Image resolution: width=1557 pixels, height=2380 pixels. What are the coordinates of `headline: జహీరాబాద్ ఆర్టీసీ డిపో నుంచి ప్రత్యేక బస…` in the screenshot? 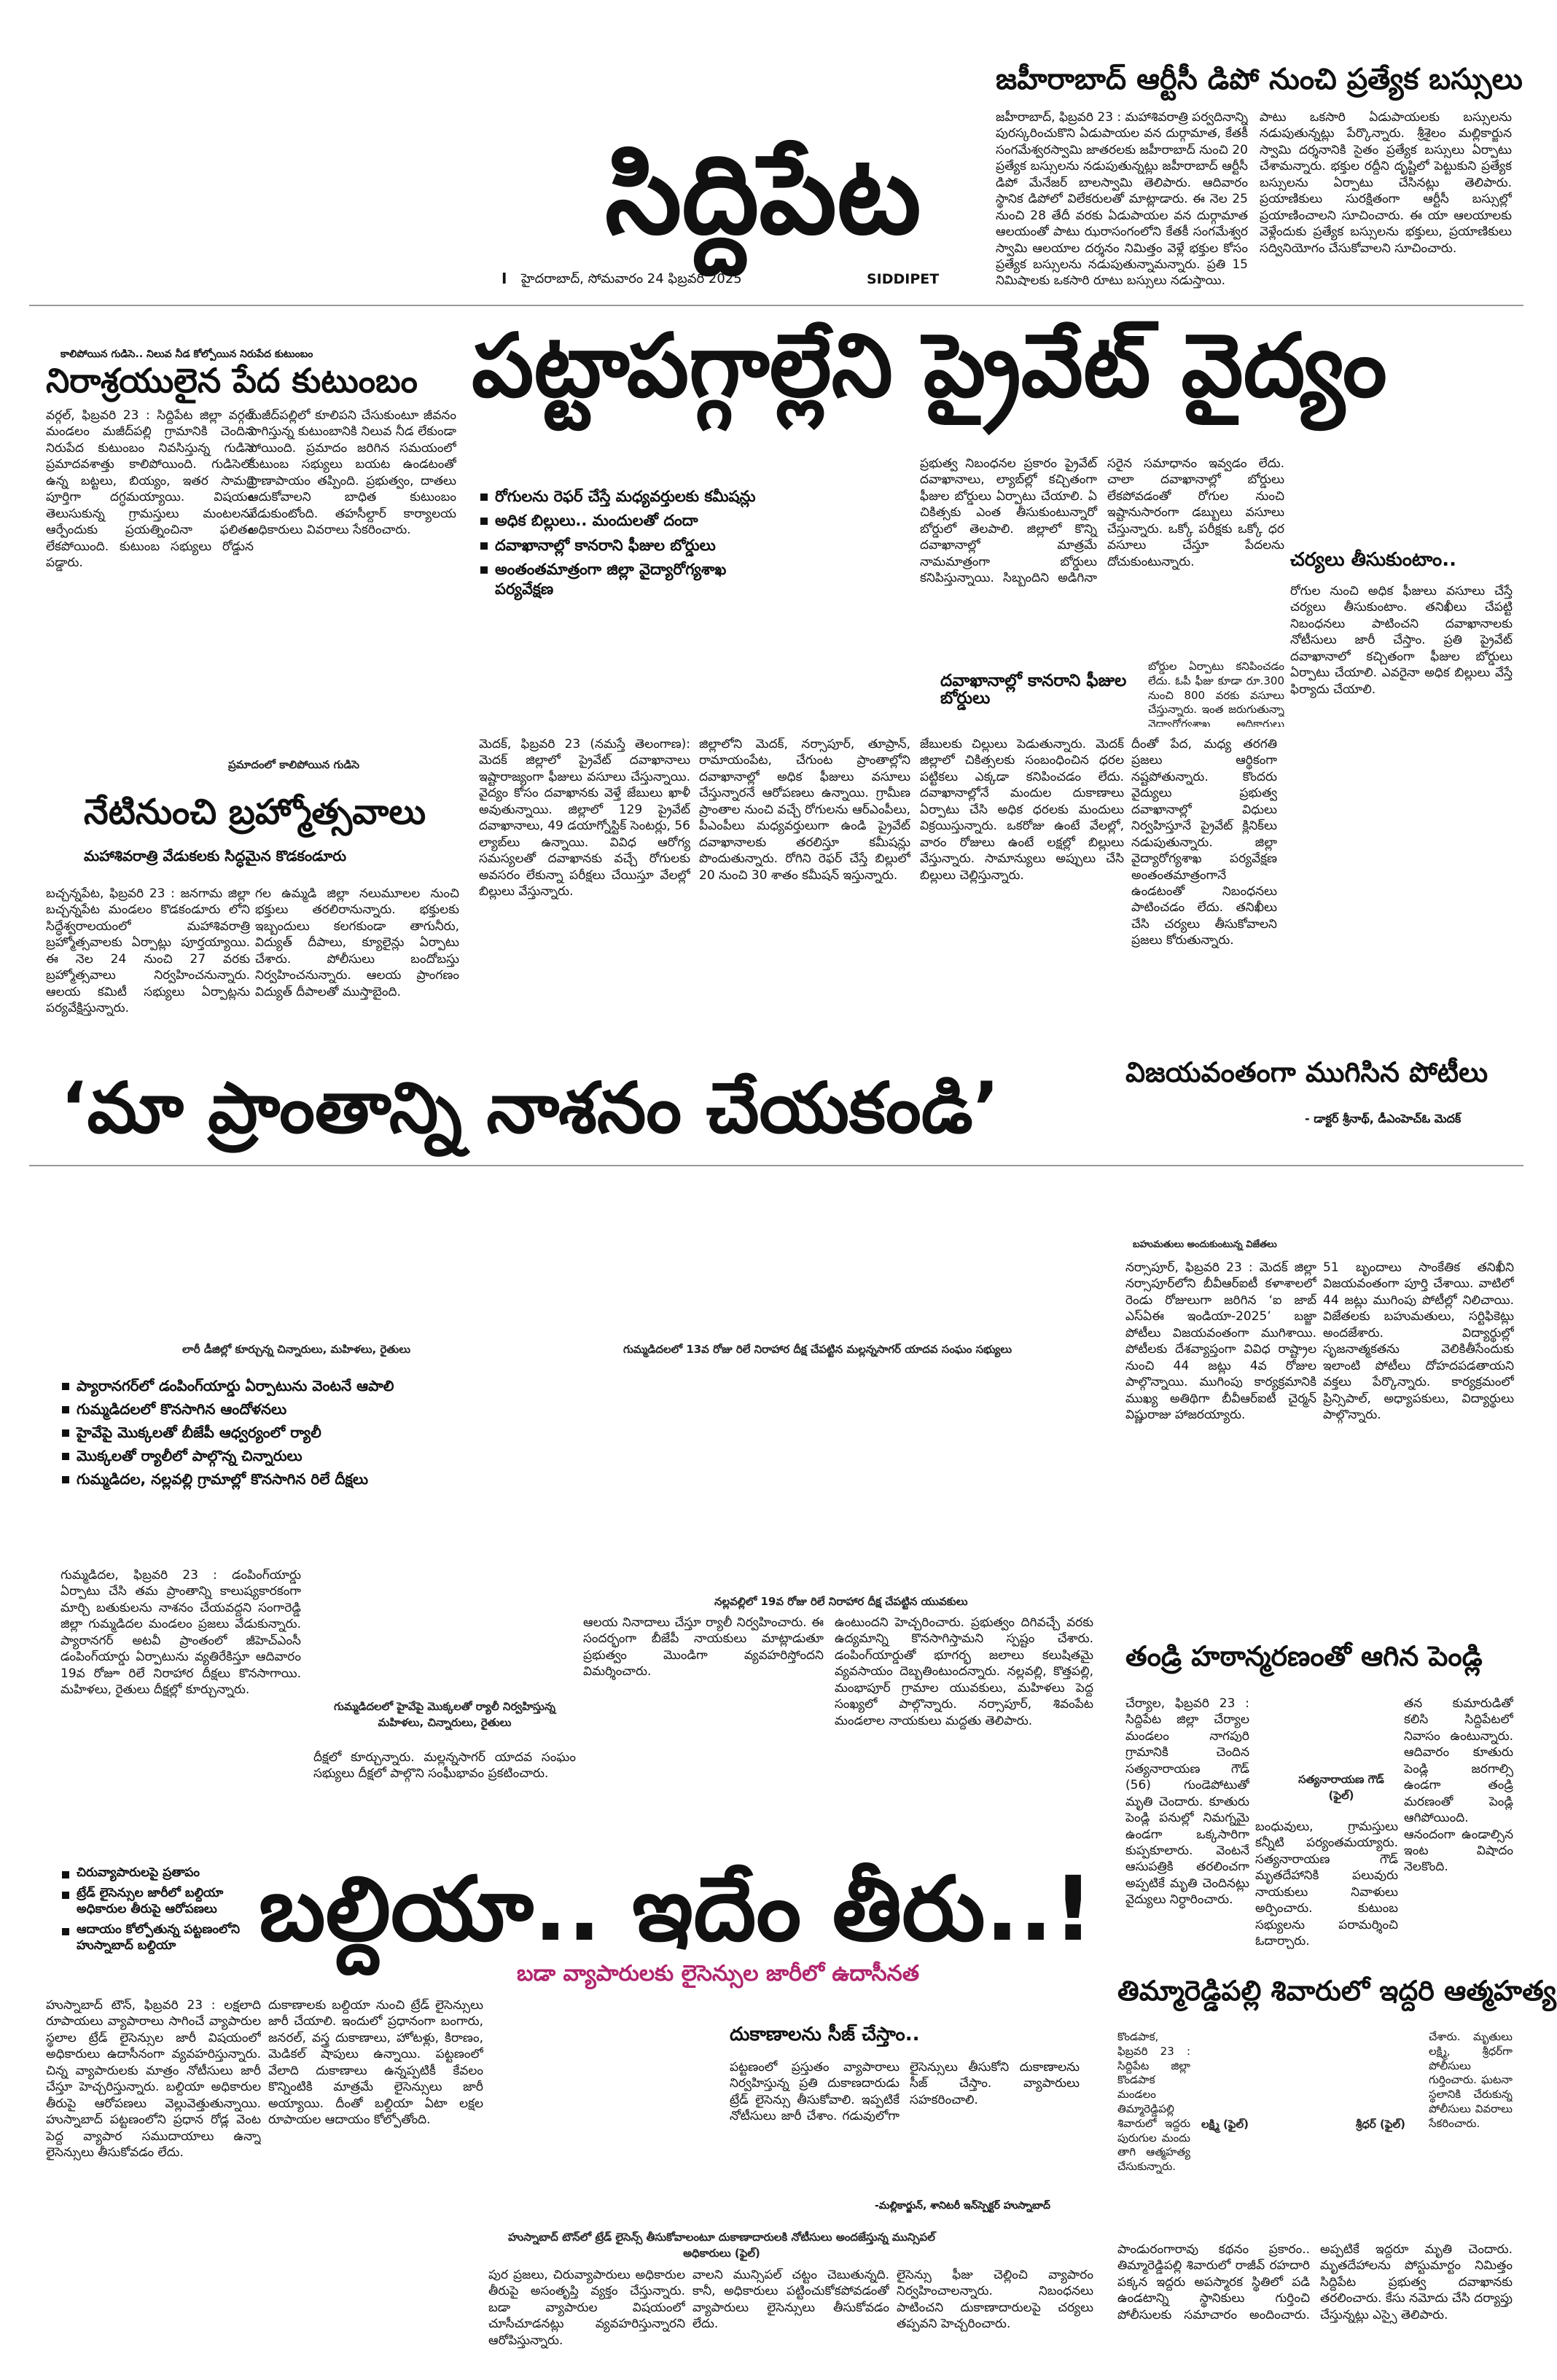 It's located at (1259, 79).